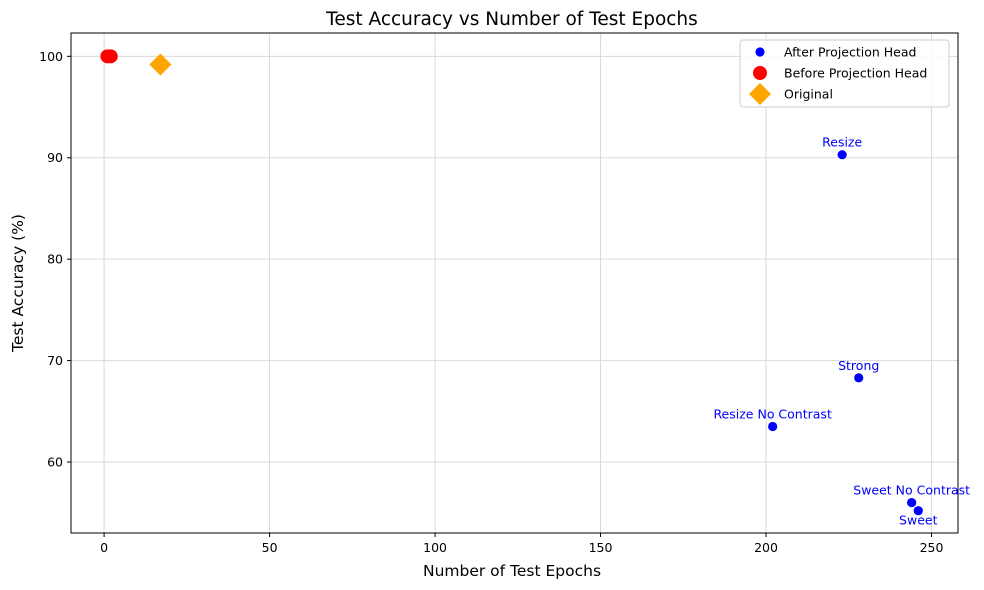 The width and height of the screenshot is (984, 590). What do you see at coordinates (772, 414) in the screenshot?
I see `point-label: Resize No Contrast` at bounding box center [772, 414].